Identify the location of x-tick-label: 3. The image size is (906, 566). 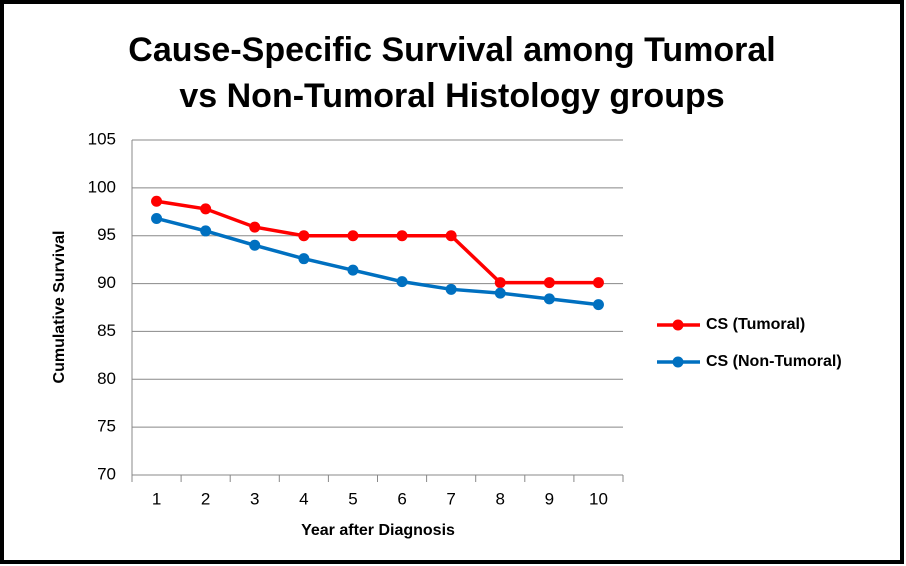
(254, 498).